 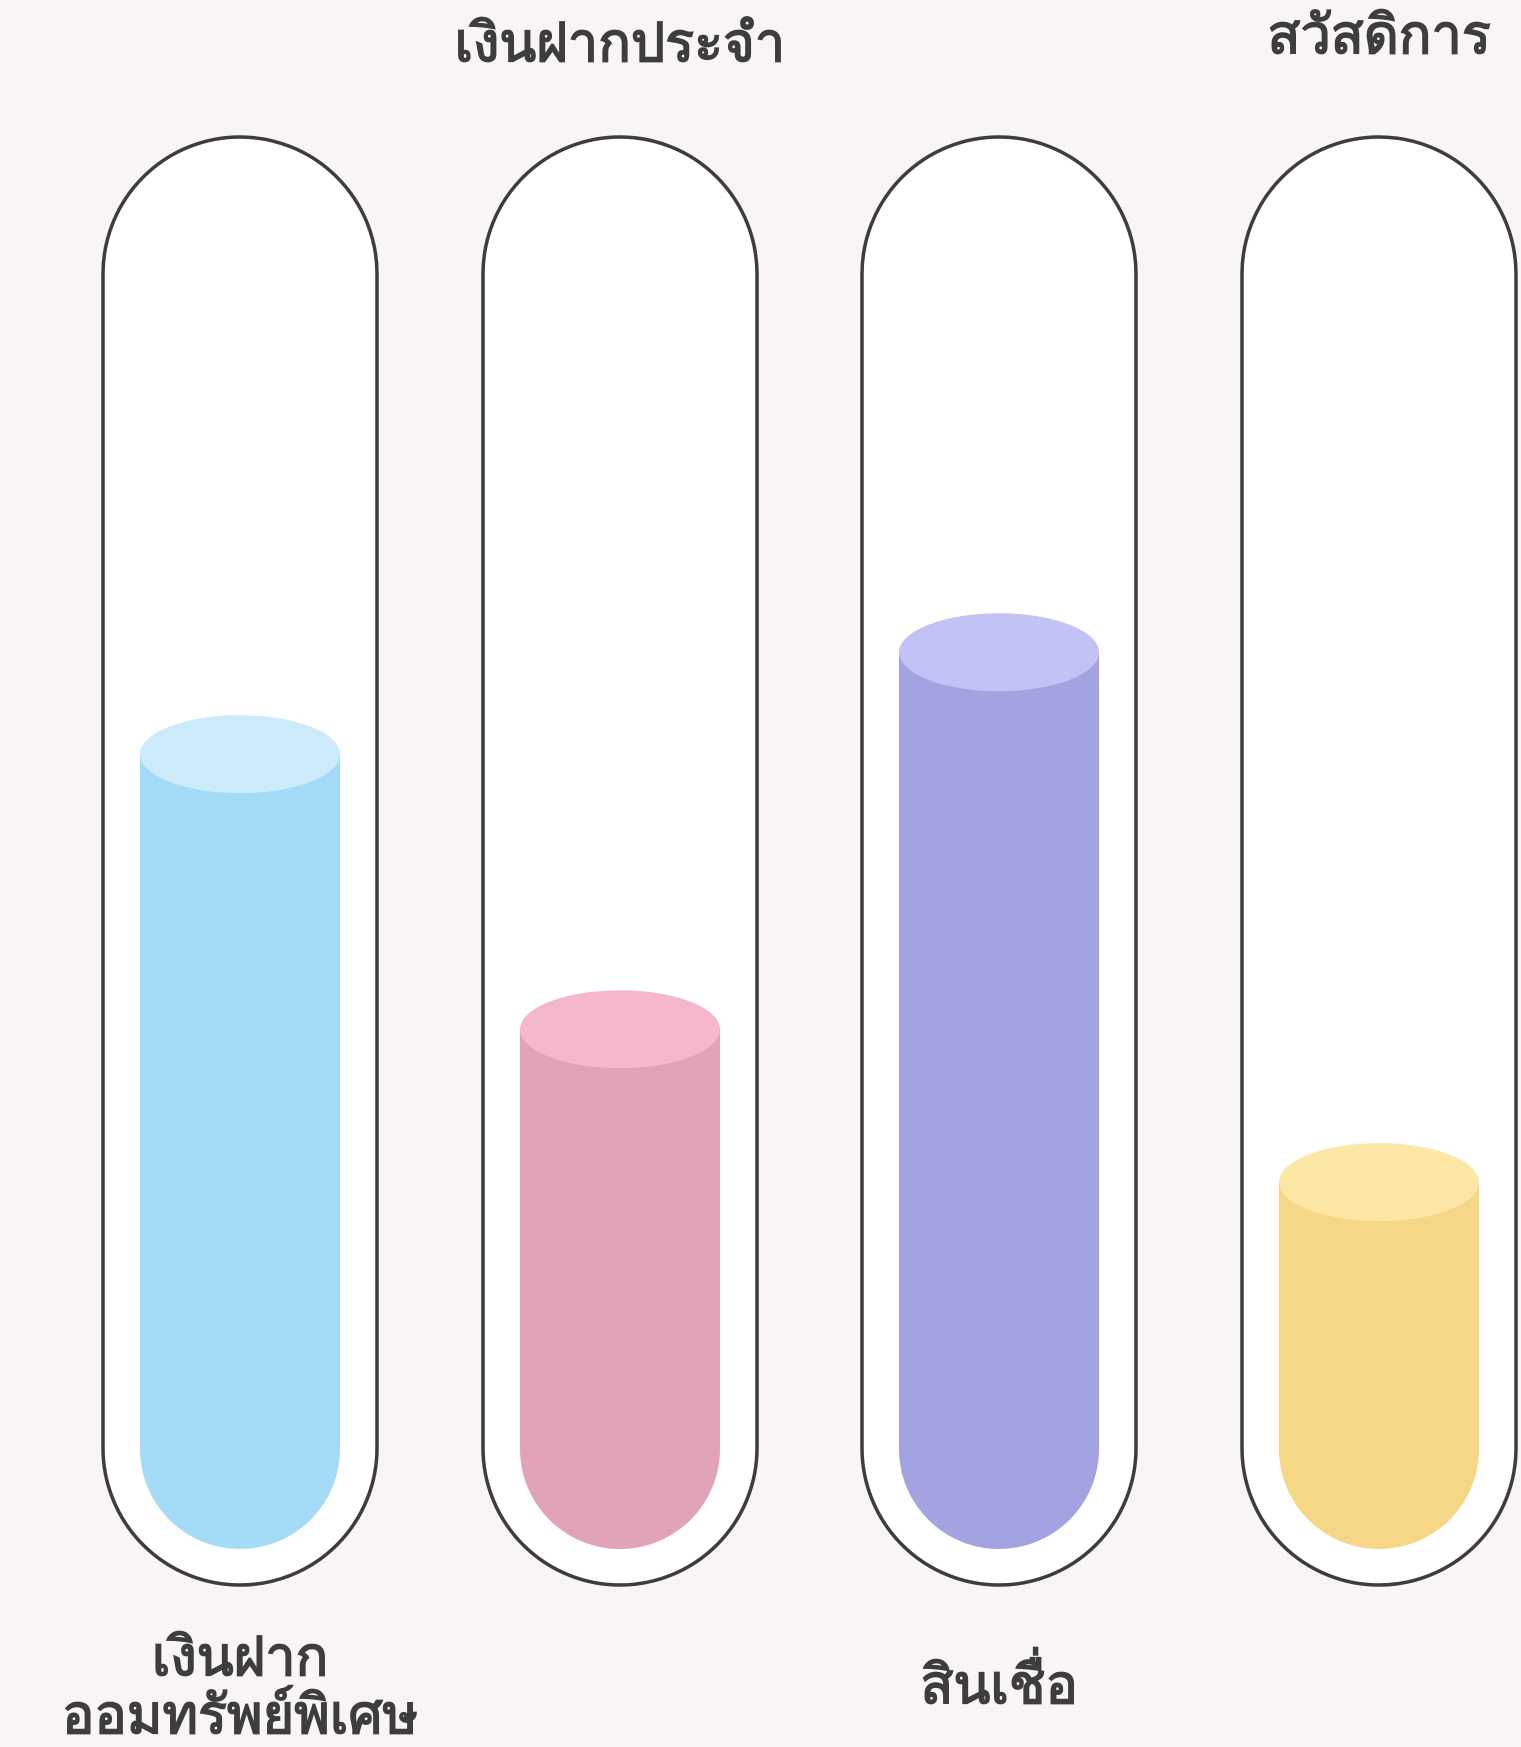 I want to click on category-label-2: เงินฝากประจำ, so click(x=620, y=42).